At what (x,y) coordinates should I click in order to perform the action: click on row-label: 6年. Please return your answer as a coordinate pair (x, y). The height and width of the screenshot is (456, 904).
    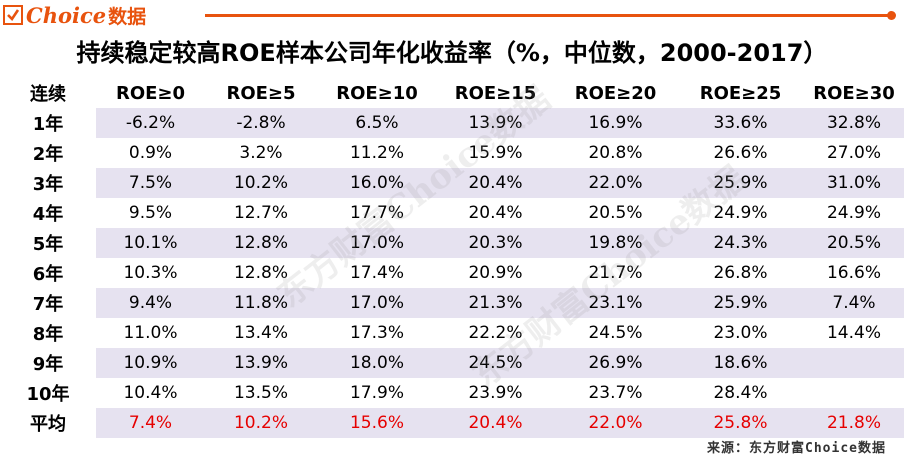
    Looking at the image, I should click on (48, 274).